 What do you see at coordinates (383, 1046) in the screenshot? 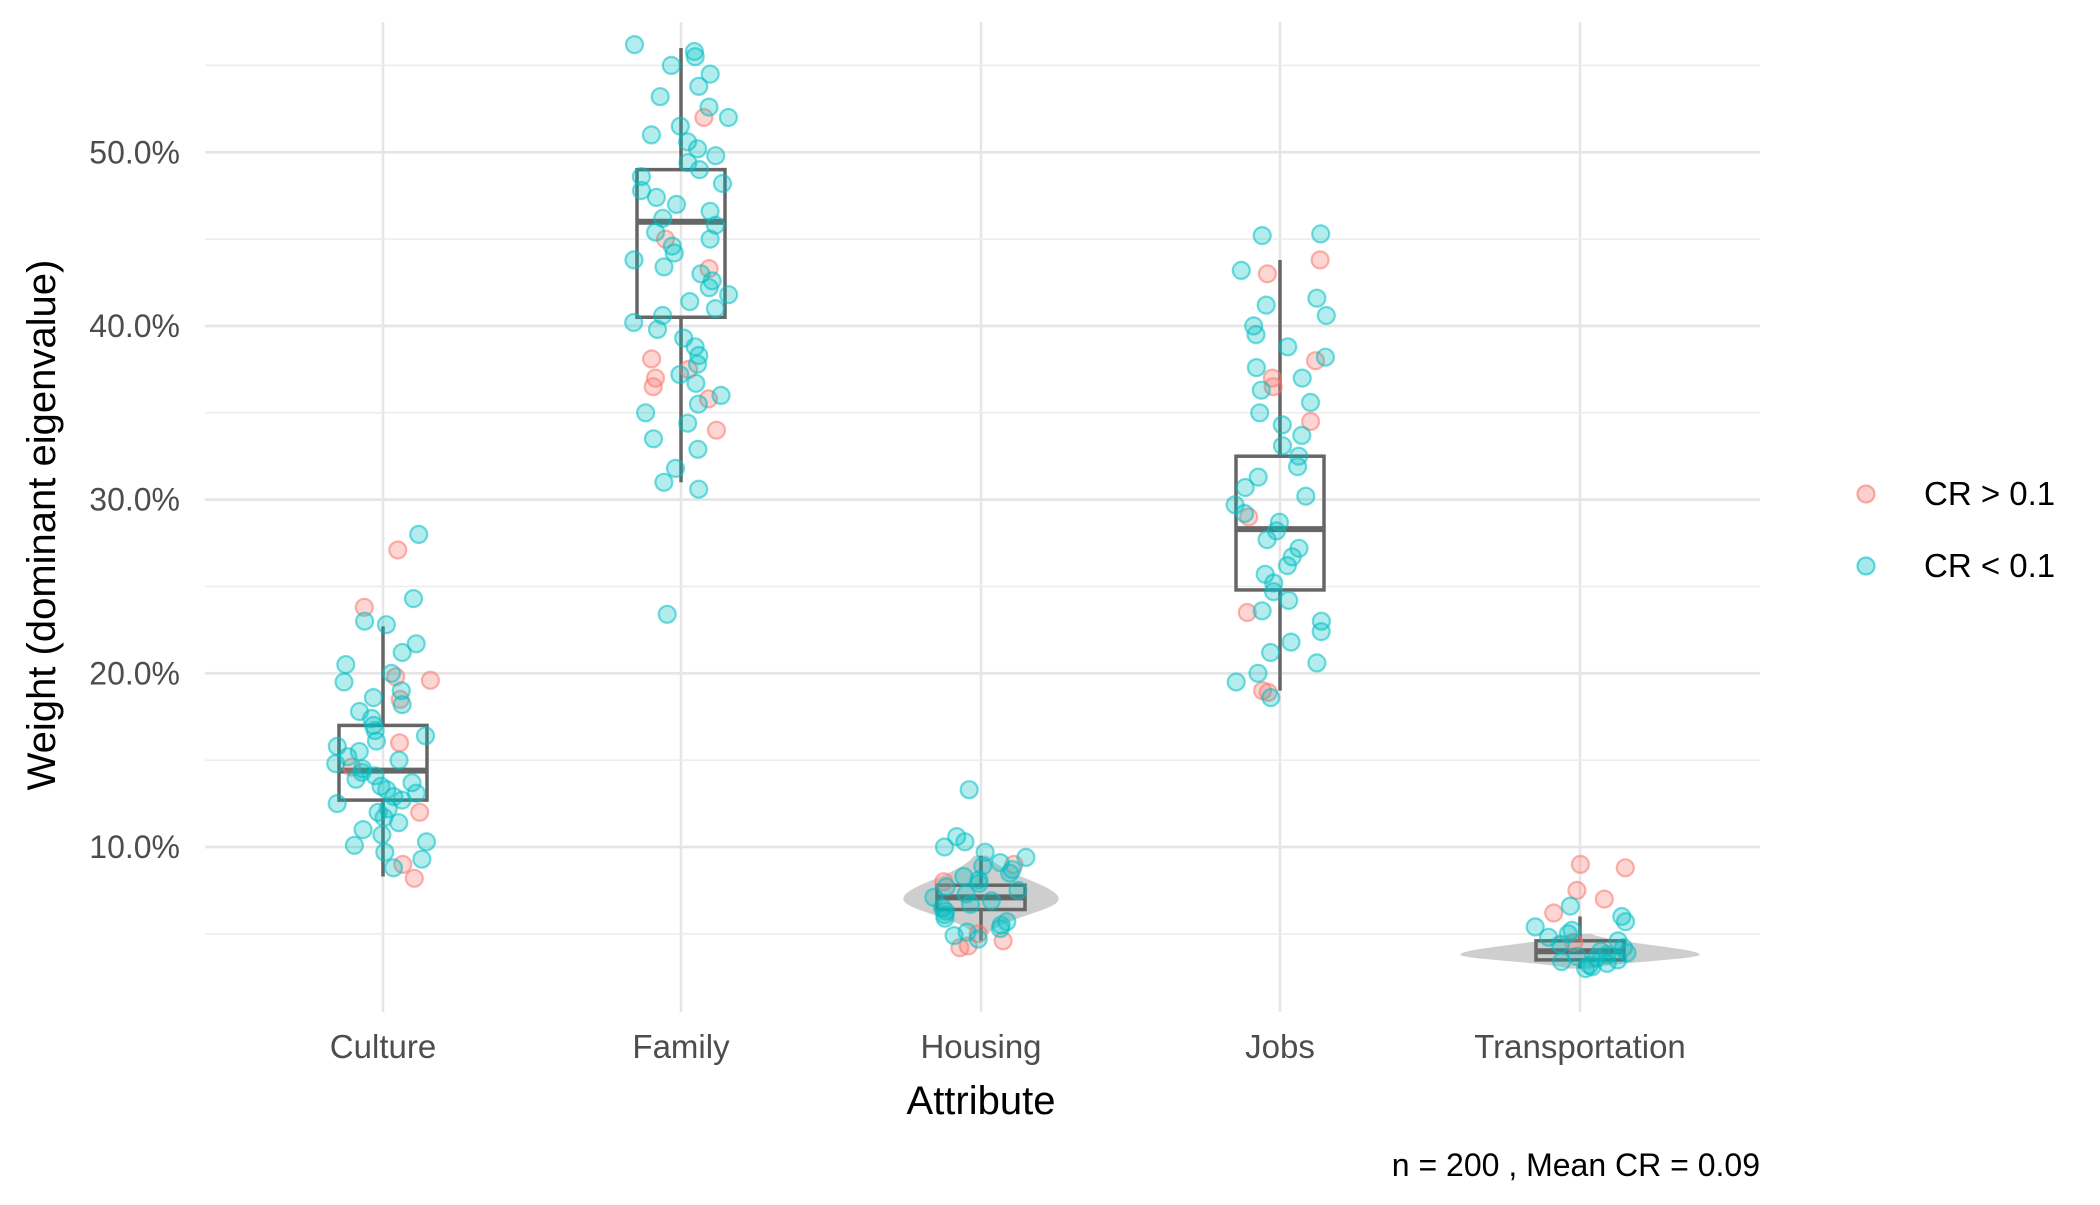
I see `x-tick-label-culture: Culture` at bounding box center [383, 1046].